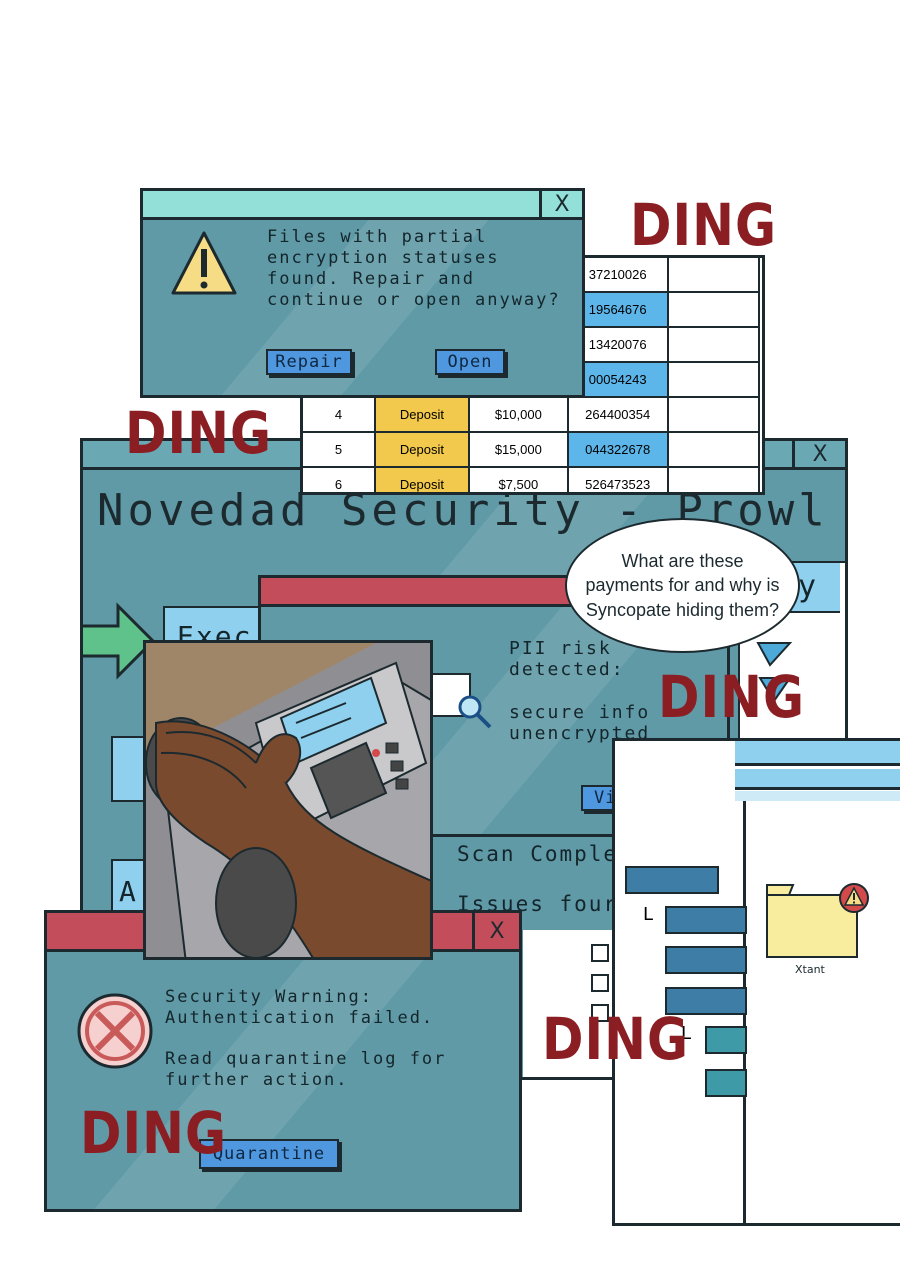 The height and width of the screenshot is (1270, 900). What do you see at coordinates (813, 921) in the screenshot?
I see `folder-icon` at bounding box center [813, 921].